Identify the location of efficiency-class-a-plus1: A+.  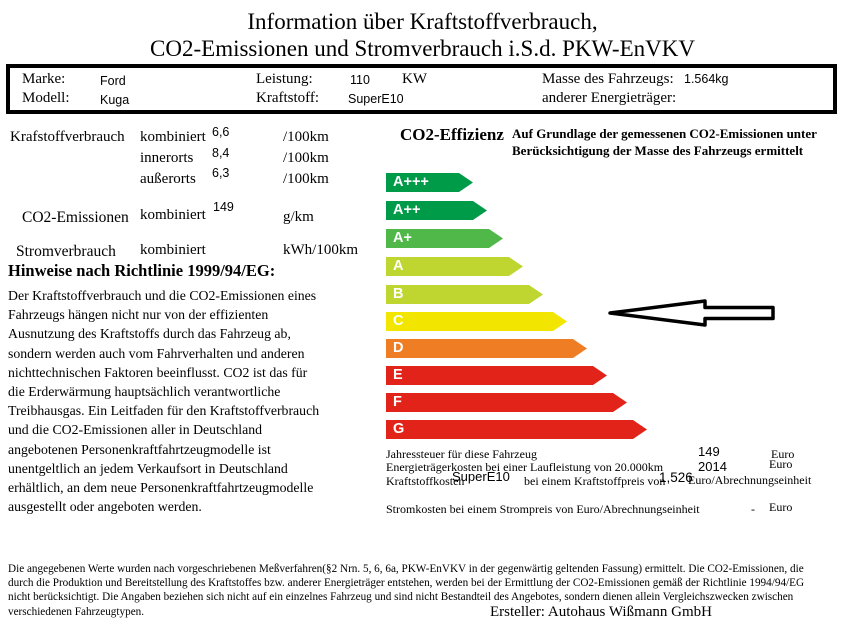
(444, 238).